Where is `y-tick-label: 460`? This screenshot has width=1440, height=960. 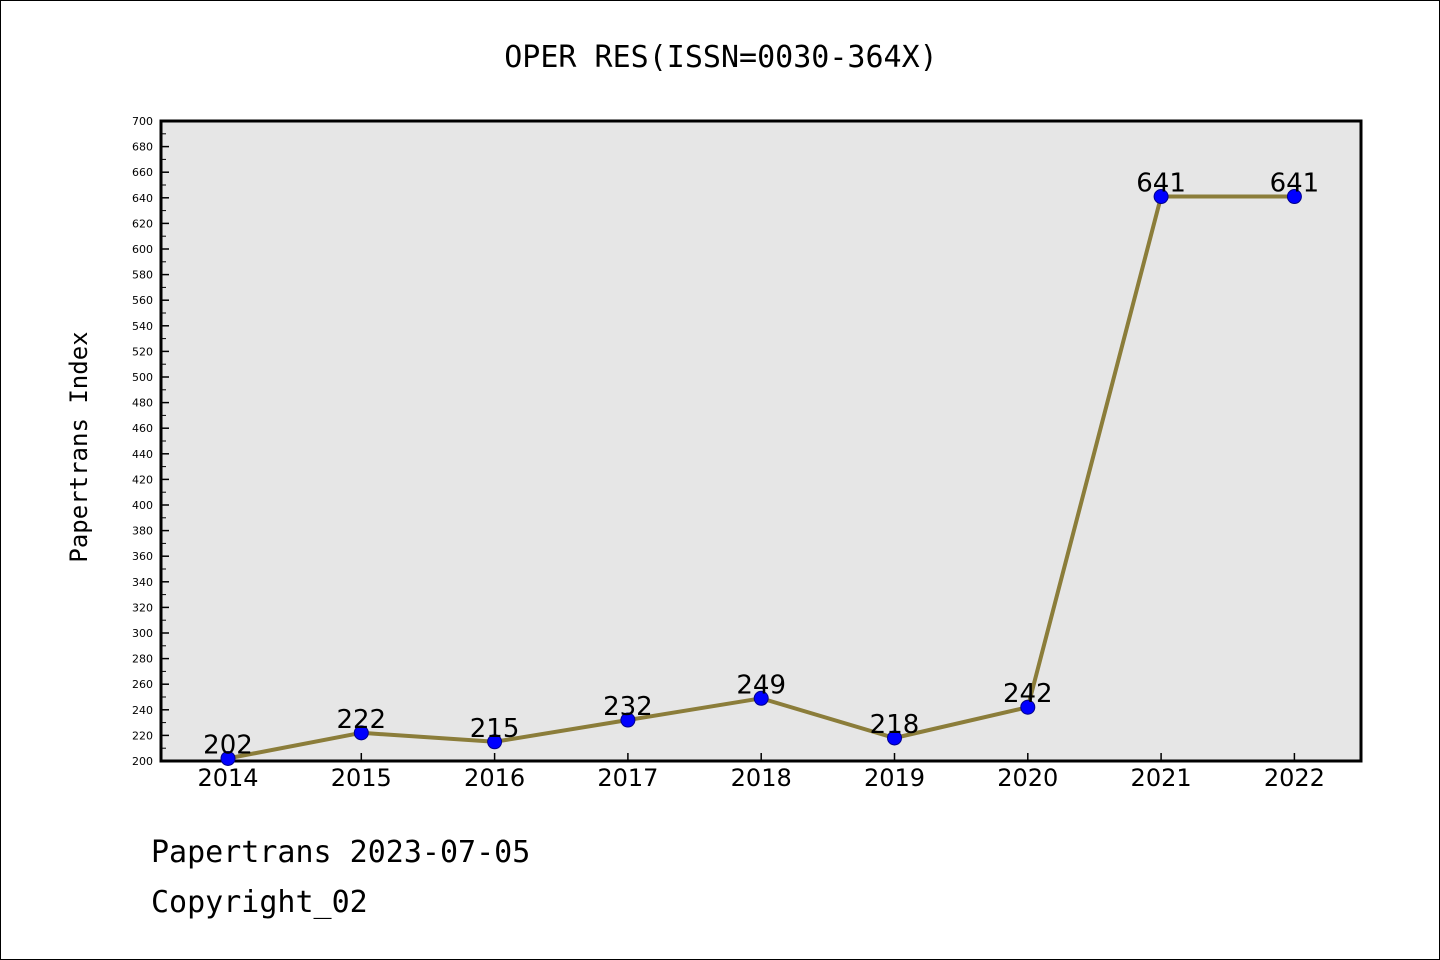
y-tick-label: 460 is located at coordinates (142, 428).